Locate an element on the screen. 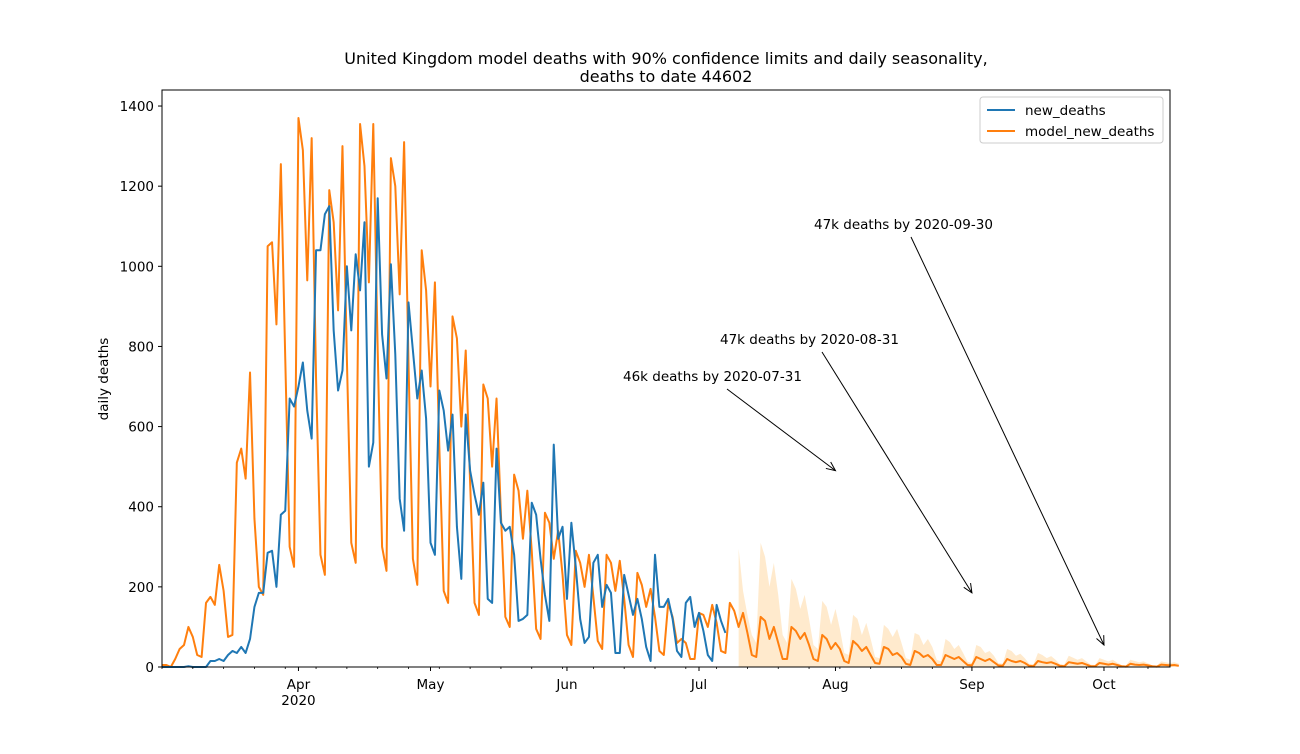 The height and width of the screenshot is (754, 1300). x-tick-label: Jul is located at coordinates (698, 685).